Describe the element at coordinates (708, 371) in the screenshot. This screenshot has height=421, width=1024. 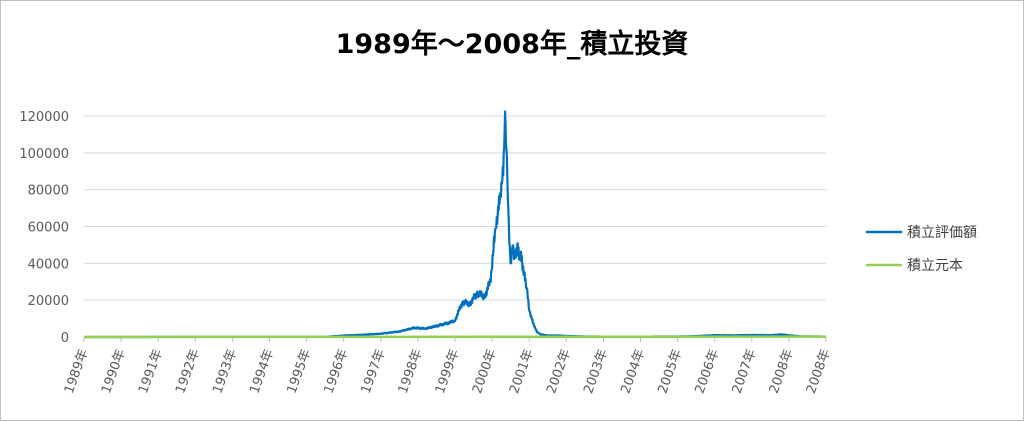
I see `x-tick-label: 2006年` at that location.